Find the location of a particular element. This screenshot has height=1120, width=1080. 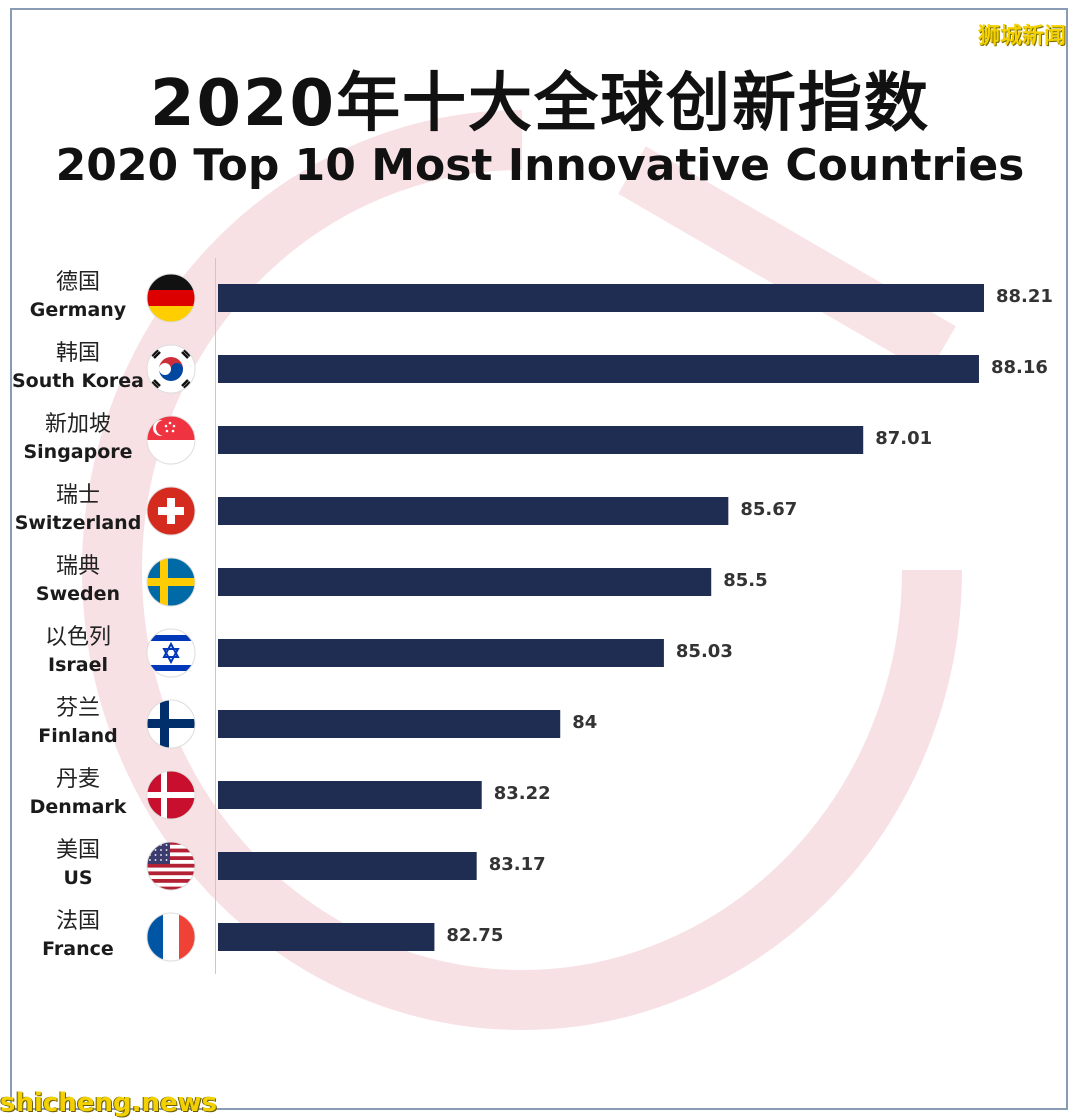

flag-israel-icon is located at coordinates (171, 653).